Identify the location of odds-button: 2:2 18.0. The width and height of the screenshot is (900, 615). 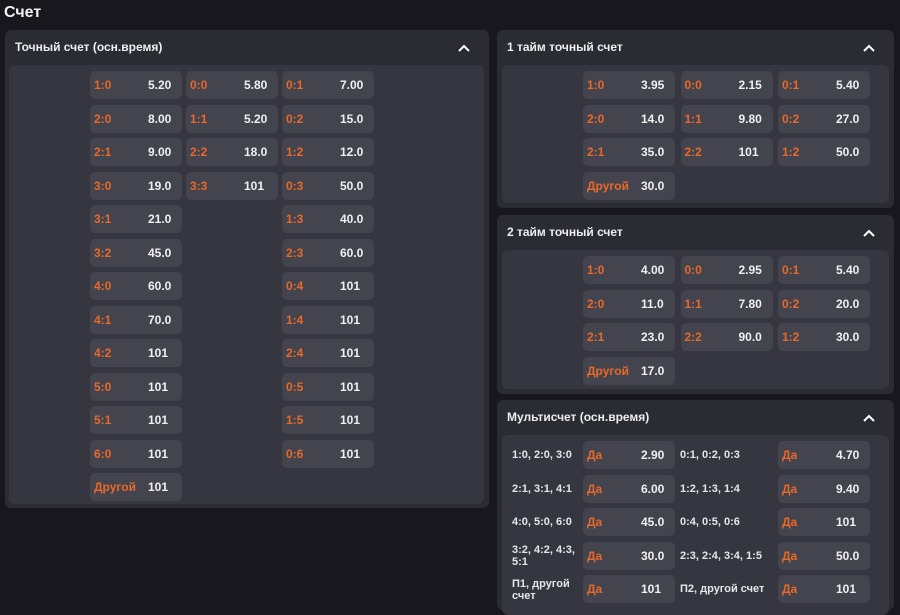
(232, 152).